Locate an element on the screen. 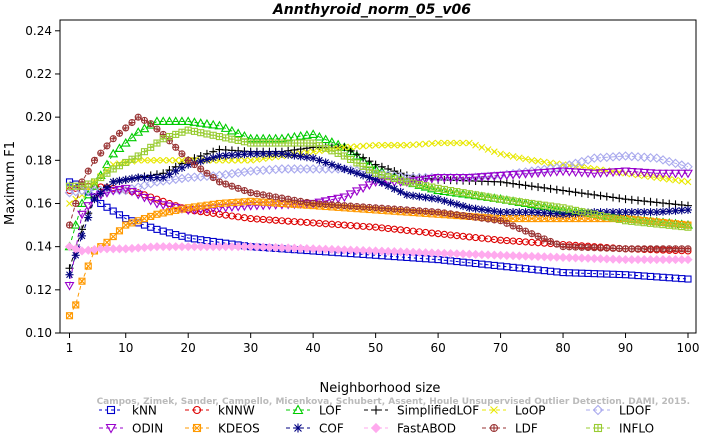 Image resolution: width=702 pixels, height=434 pixels. y-tick-label: 0.14 is located at coordinates (38, 247).